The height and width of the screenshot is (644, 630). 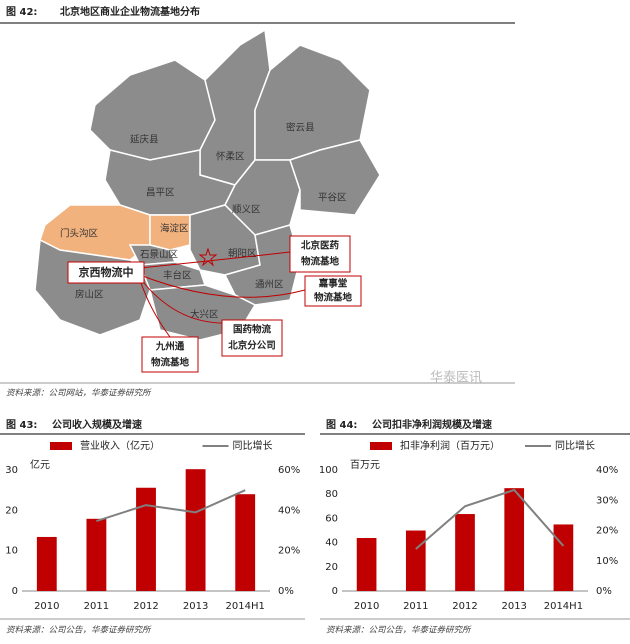 I want to click on y2-tick-label: 30%, so click(x=607, y=500).